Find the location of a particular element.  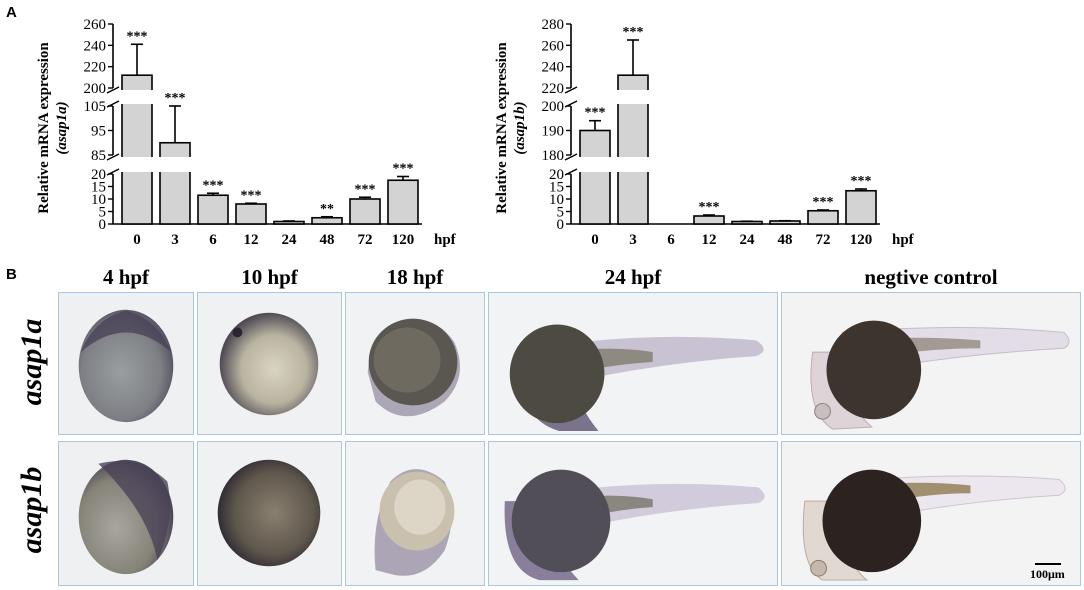

y-tick-label: 85 is located at coordinates (98, 156).